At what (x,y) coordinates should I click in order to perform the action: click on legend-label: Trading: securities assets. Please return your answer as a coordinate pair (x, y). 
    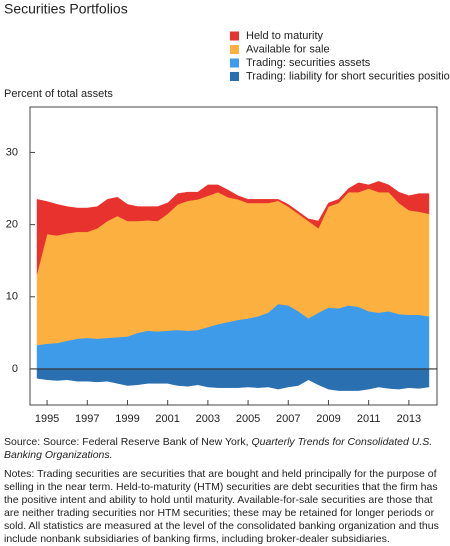
    Looking at the image, I should click on (308, 63).